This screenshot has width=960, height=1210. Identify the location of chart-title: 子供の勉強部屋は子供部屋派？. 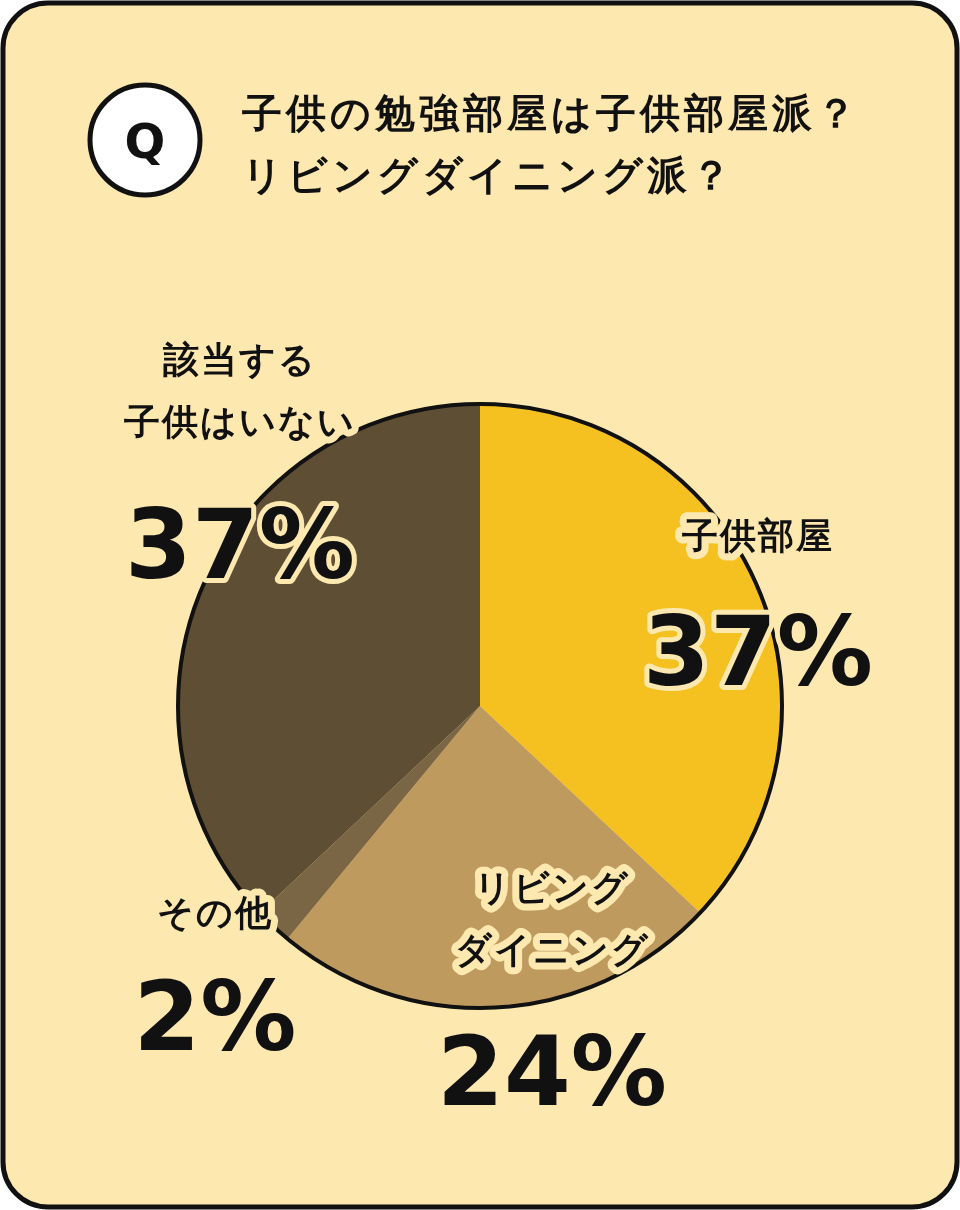
(550, 113).